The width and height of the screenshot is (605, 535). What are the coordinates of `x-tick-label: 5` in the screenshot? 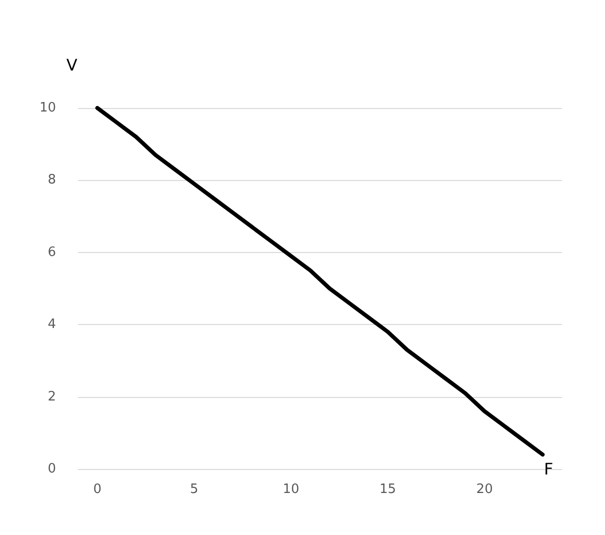 It's located at (194, 489).